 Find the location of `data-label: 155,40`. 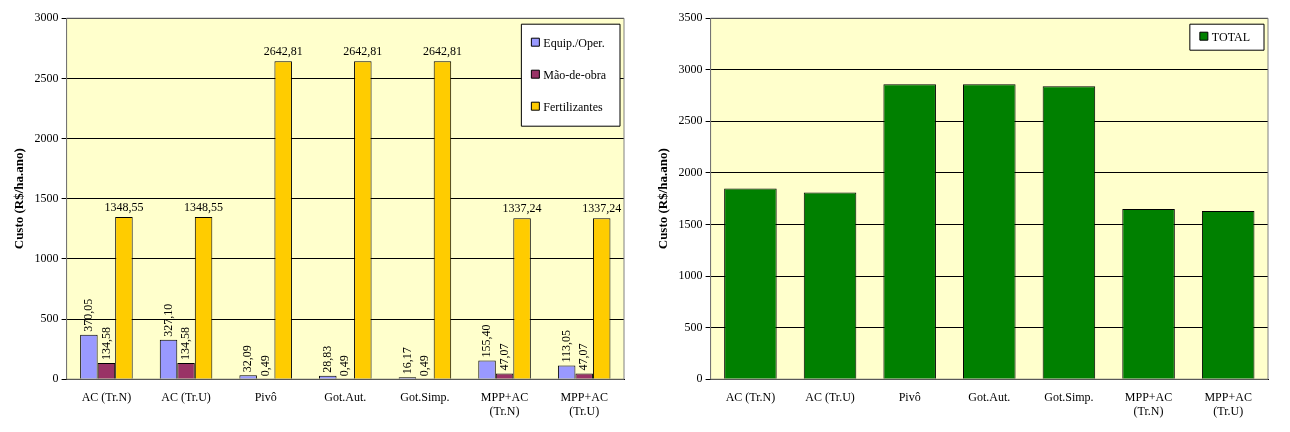

data-label: 155,40 is located at coordinates (486, 341).